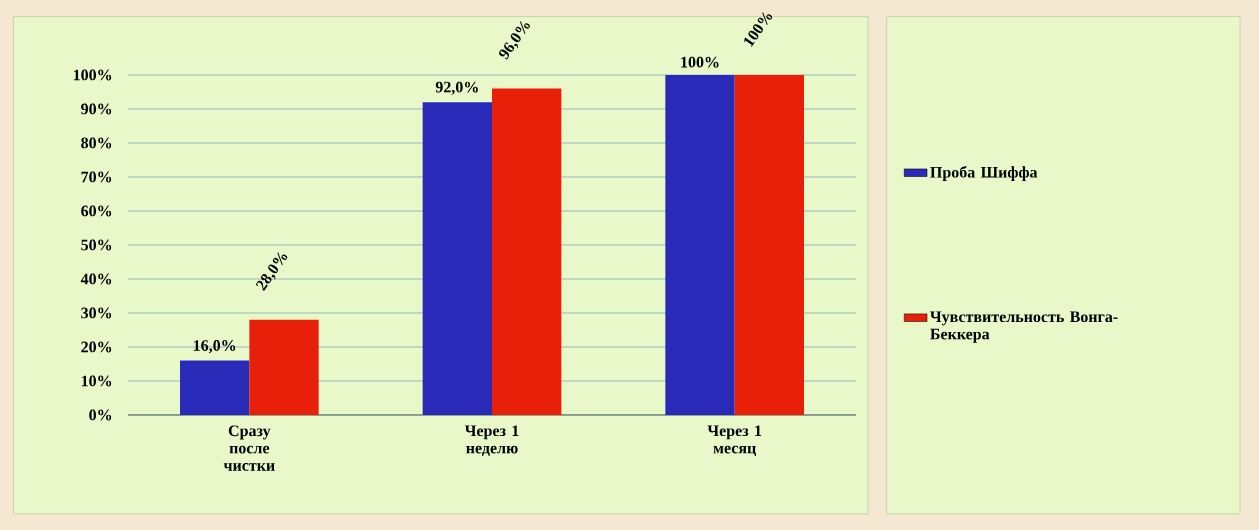 The width and height of the screenshot is (1259, 530). I want to click on y-tick-label: 80%, so click(96, 143).